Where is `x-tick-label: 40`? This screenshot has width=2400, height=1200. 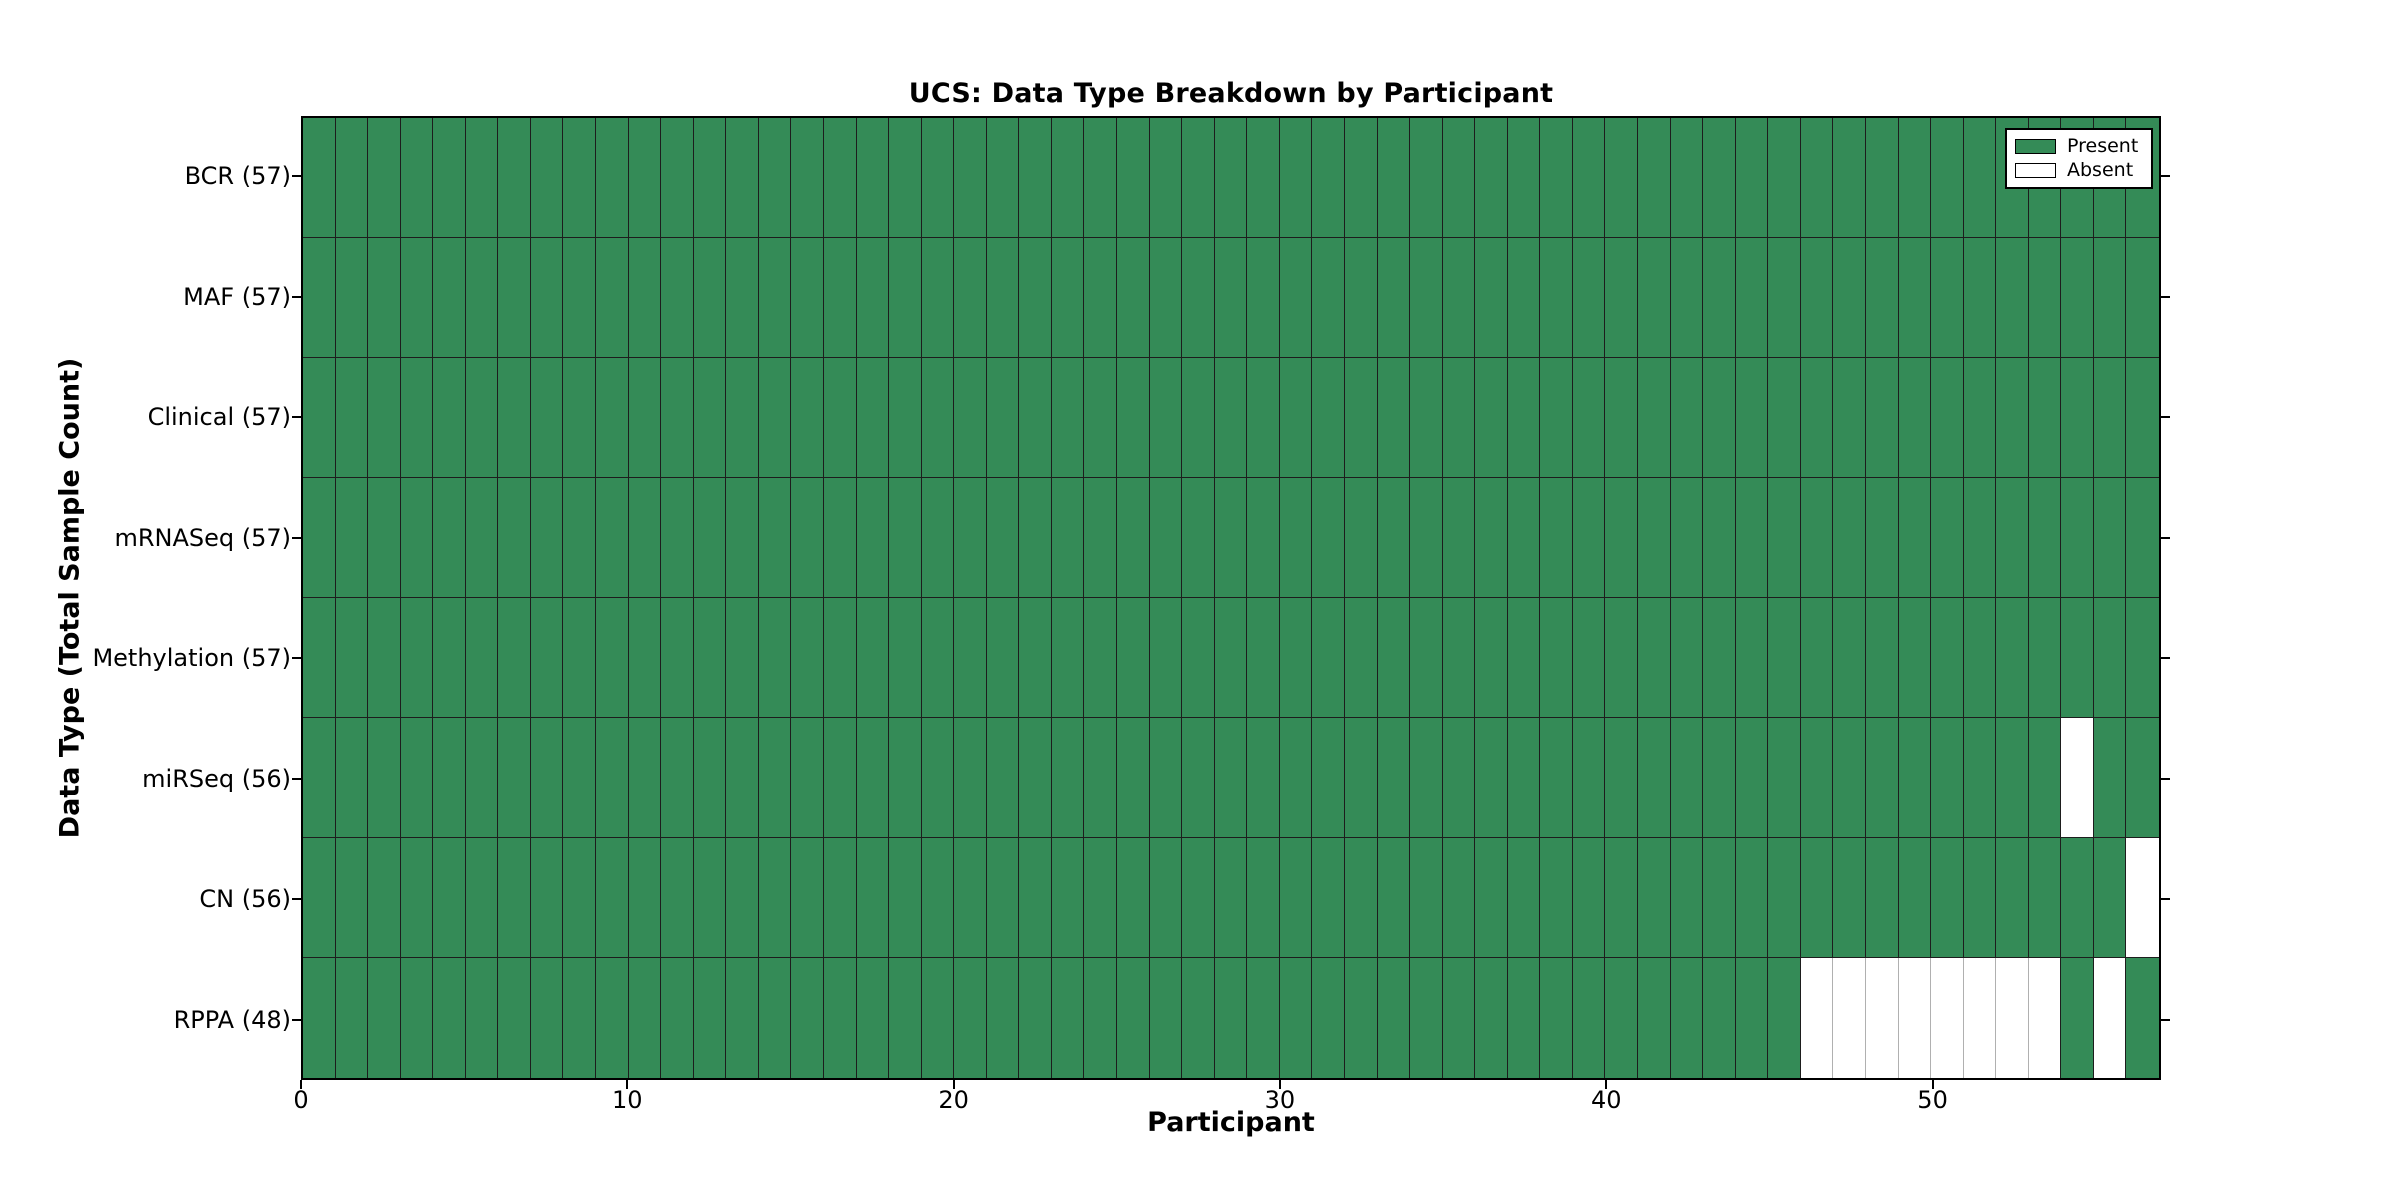
x-tick-label: 40 is located at coordinates (1606, 1100).